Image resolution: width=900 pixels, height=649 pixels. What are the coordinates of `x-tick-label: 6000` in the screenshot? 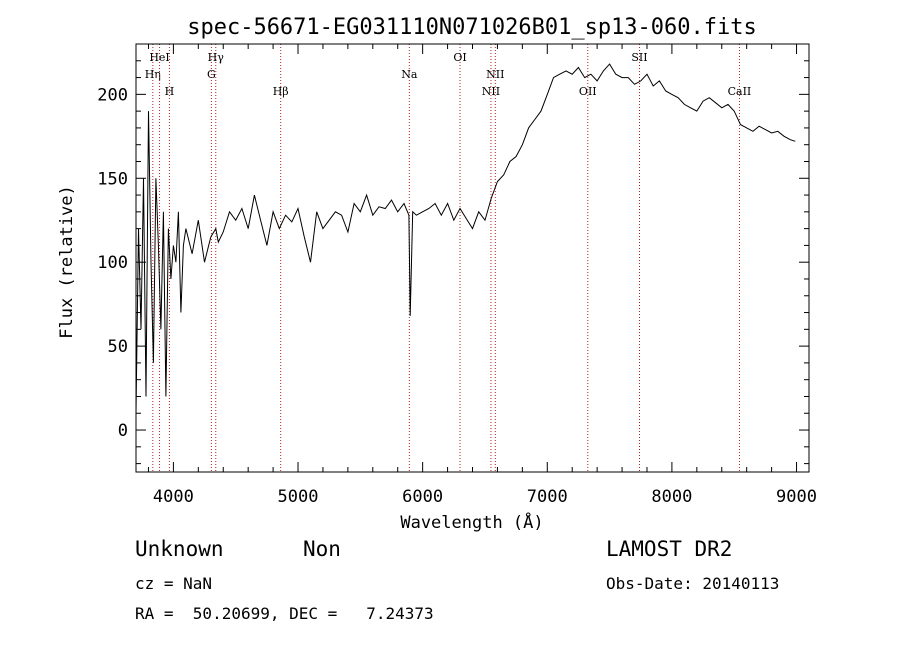 It's located at (422, 497).